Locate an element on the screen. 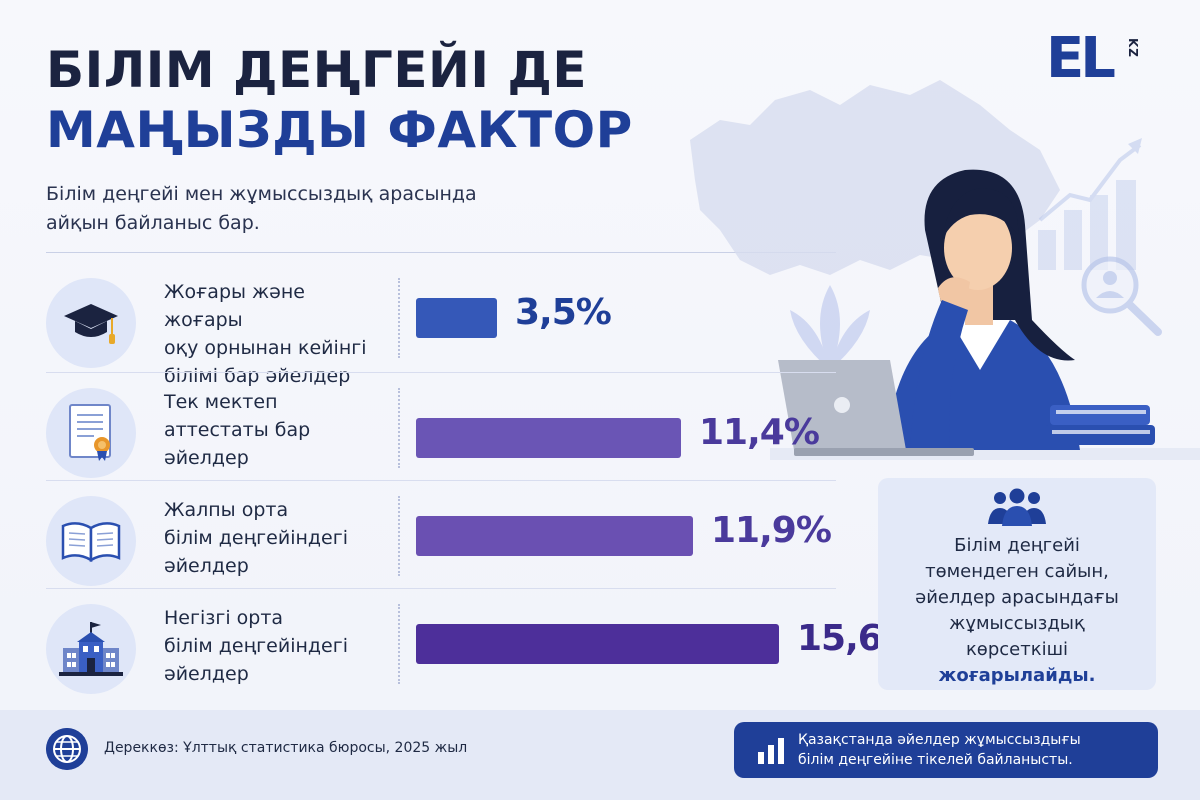 This screenshot has width=1200, height=800. bar-value-label: 3,5% is located at coordinates (563, 312).